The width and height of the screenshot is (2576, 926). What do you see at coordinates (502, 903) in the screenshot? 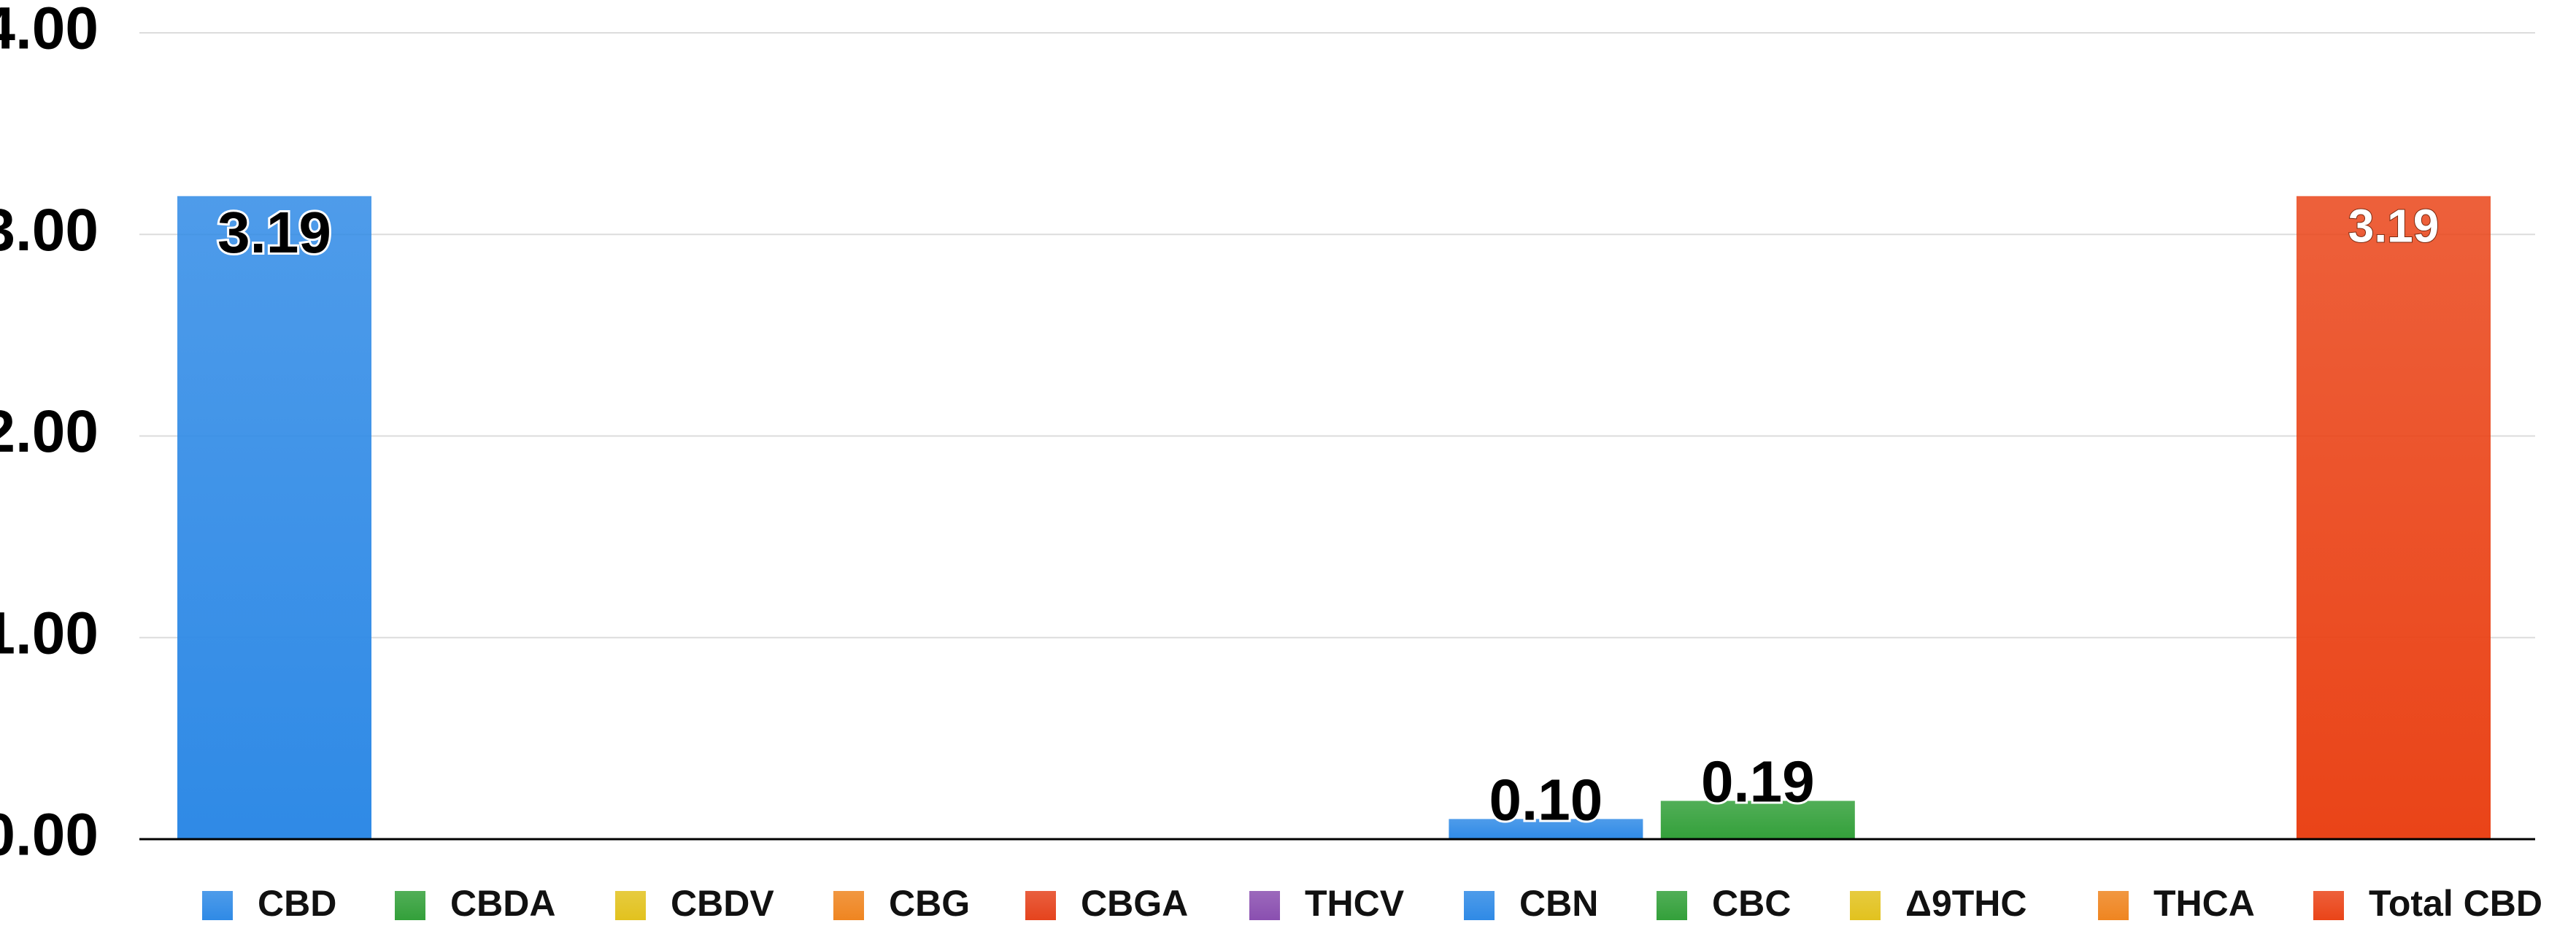
I see `legend-label: CBDA` at bounding box center [502, 903].